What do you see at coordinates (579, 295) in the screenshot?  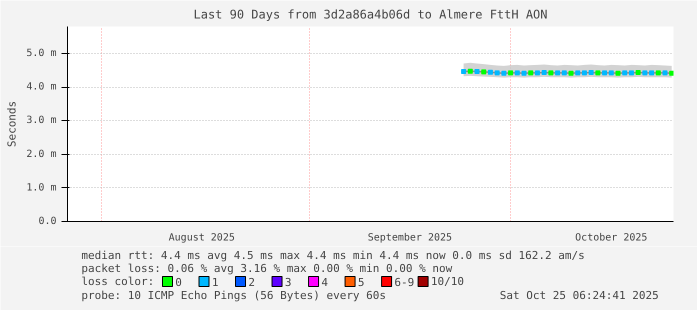 I see `text: Sat Oct 25 06:24:41 2025` at bounding box center [579, 295].